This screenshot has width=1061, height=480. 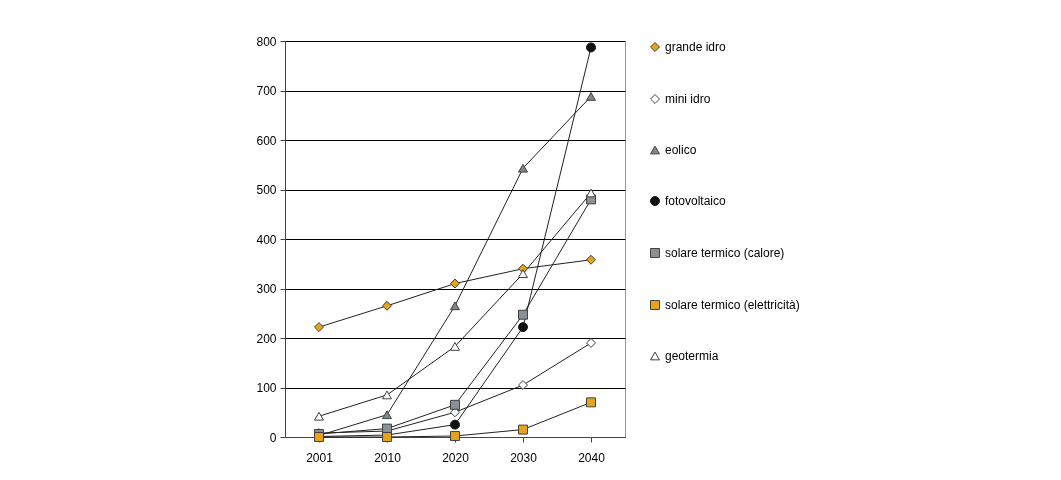 I want to click on x-tick-label: 2030, so click(x=524, y=457).